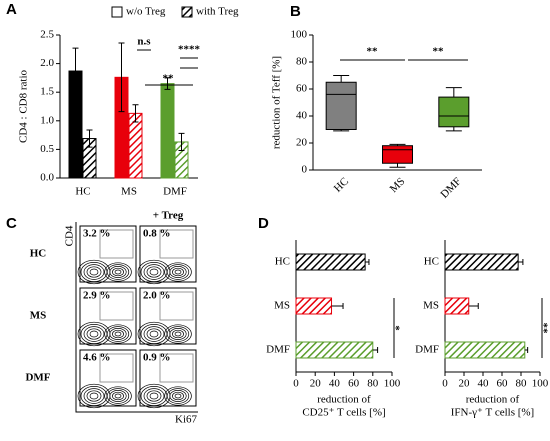 This screenshot has height=441, width=550. What do you see at coordinates (302, 89) in the screenshot?
I see `y-tick-label: 60` at bounding box center [302, 89].